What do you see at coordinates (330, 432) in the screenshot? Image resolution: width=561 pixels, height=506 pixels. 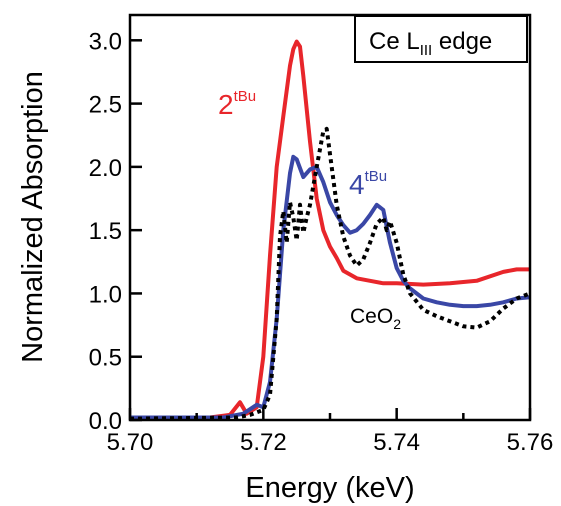 I see `x-axis-ticks: 5.70 5.72 5.74 5.76` at bounding box center [330, 432].